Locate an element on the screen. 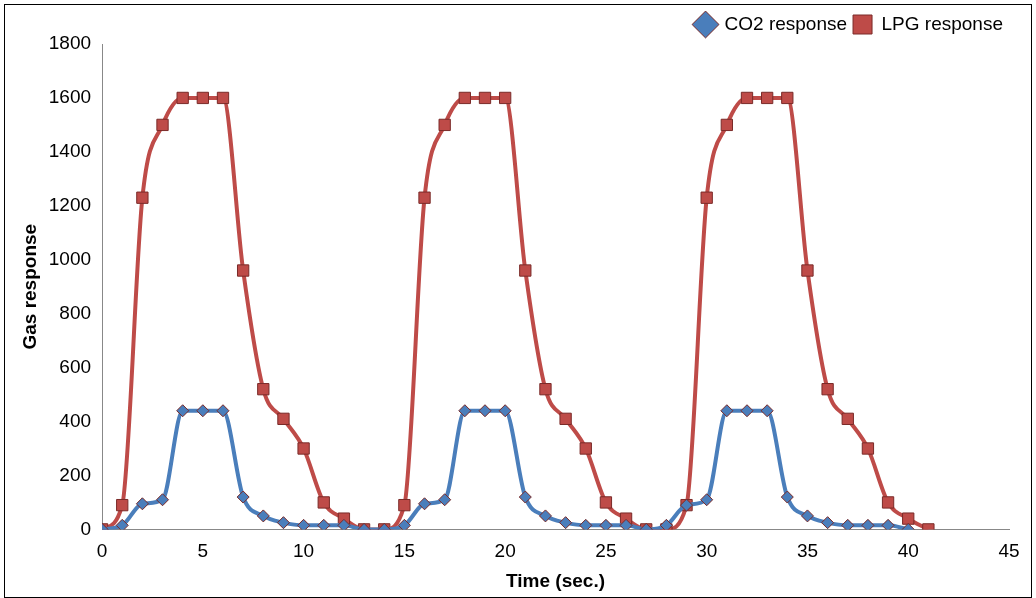  x-tick-label: 10 is located at coordinates (304, 551).